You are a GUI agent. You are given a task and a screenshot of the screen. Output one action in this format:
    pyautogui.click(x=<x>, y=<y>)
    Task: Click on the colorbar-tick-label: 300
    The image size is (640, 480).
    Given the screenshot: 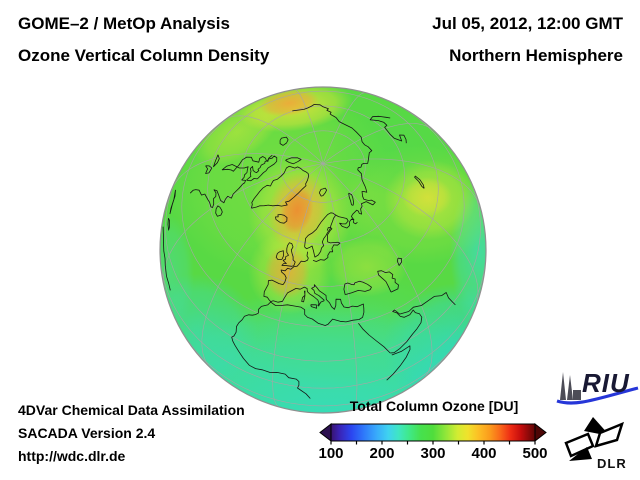 What is the action you would take?
    pyautogui.click(x=433, y=453)
    